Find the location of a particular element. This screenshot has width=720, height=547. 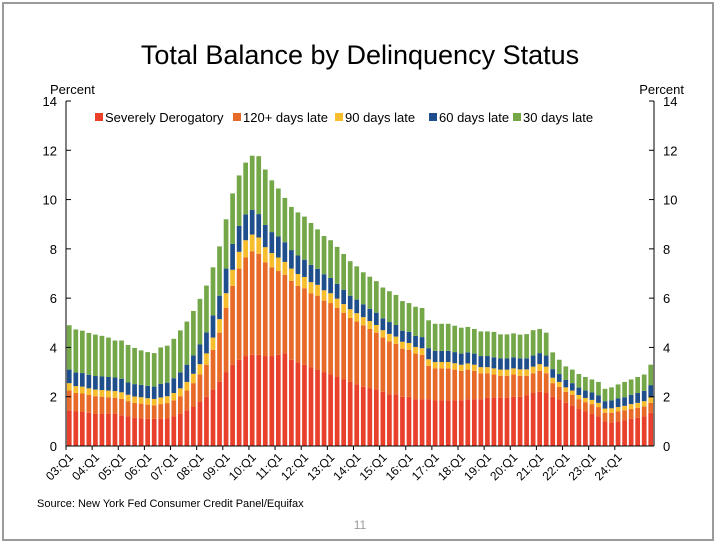

x-tick-label: 03:Q1 is located at coordinates (59, 466).